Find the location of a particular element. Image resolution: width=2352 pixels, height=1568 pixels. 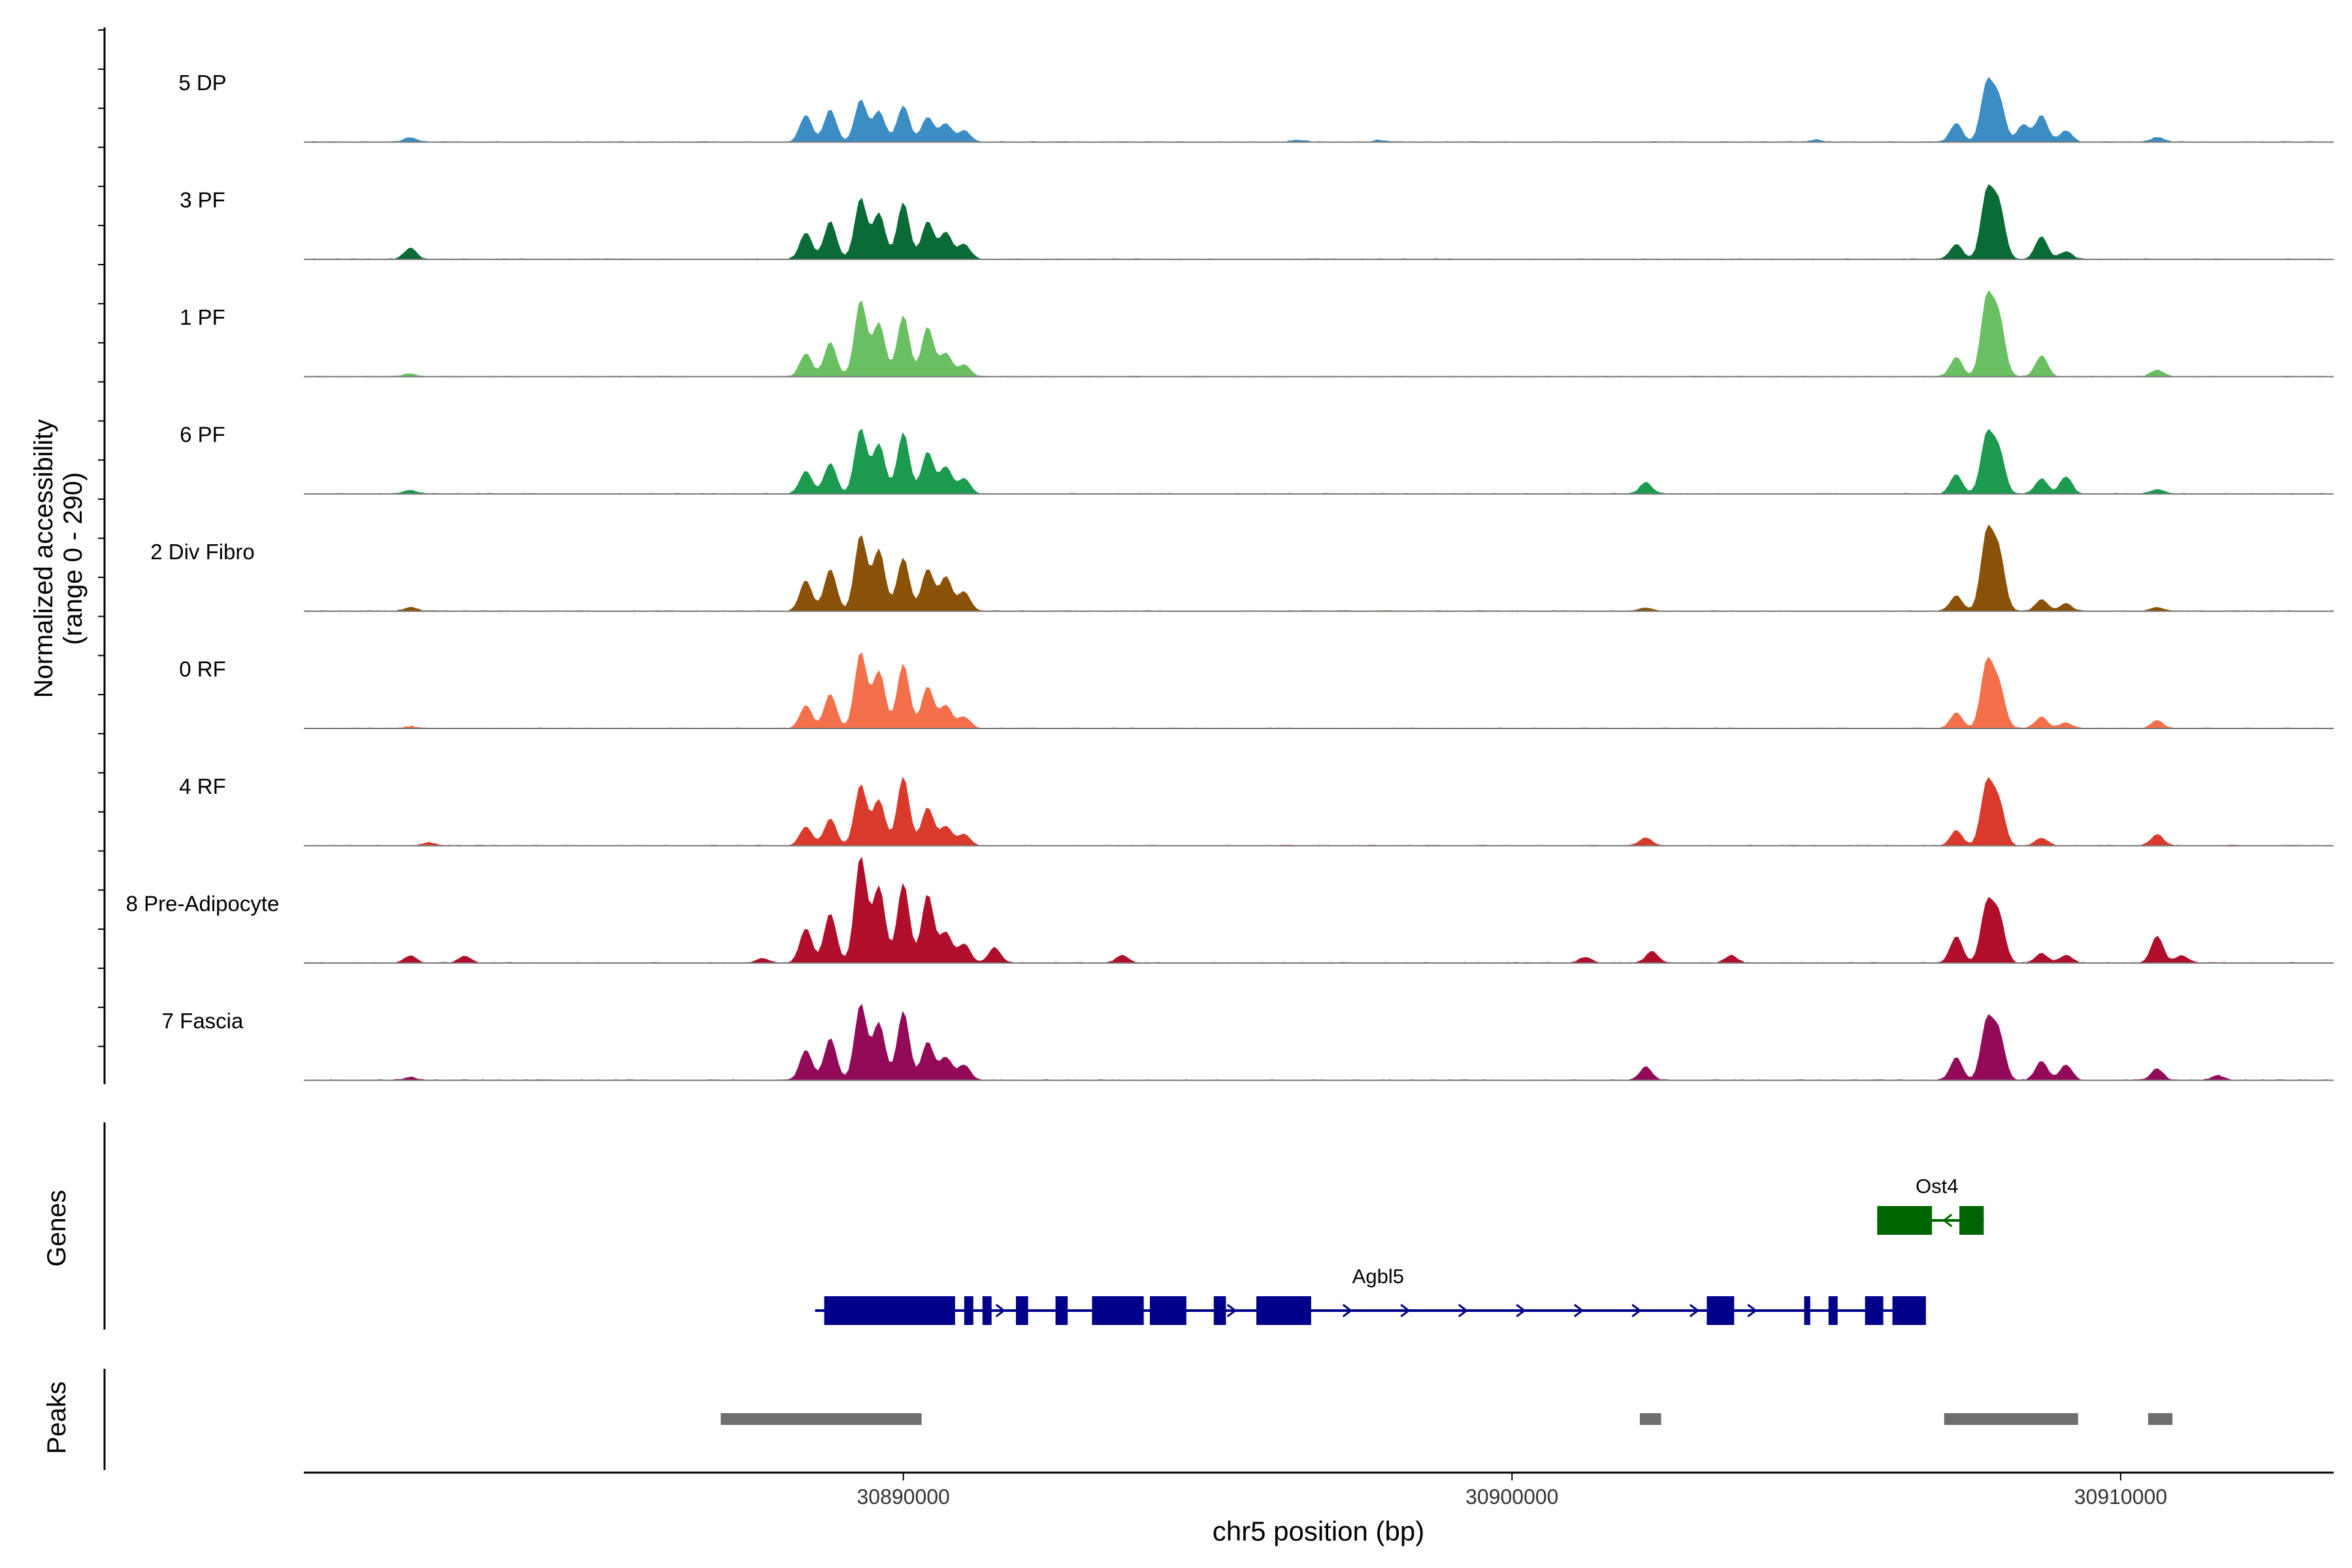

x-axis-title: chr5 position (bp) is located at coordinates (1319, 1531).